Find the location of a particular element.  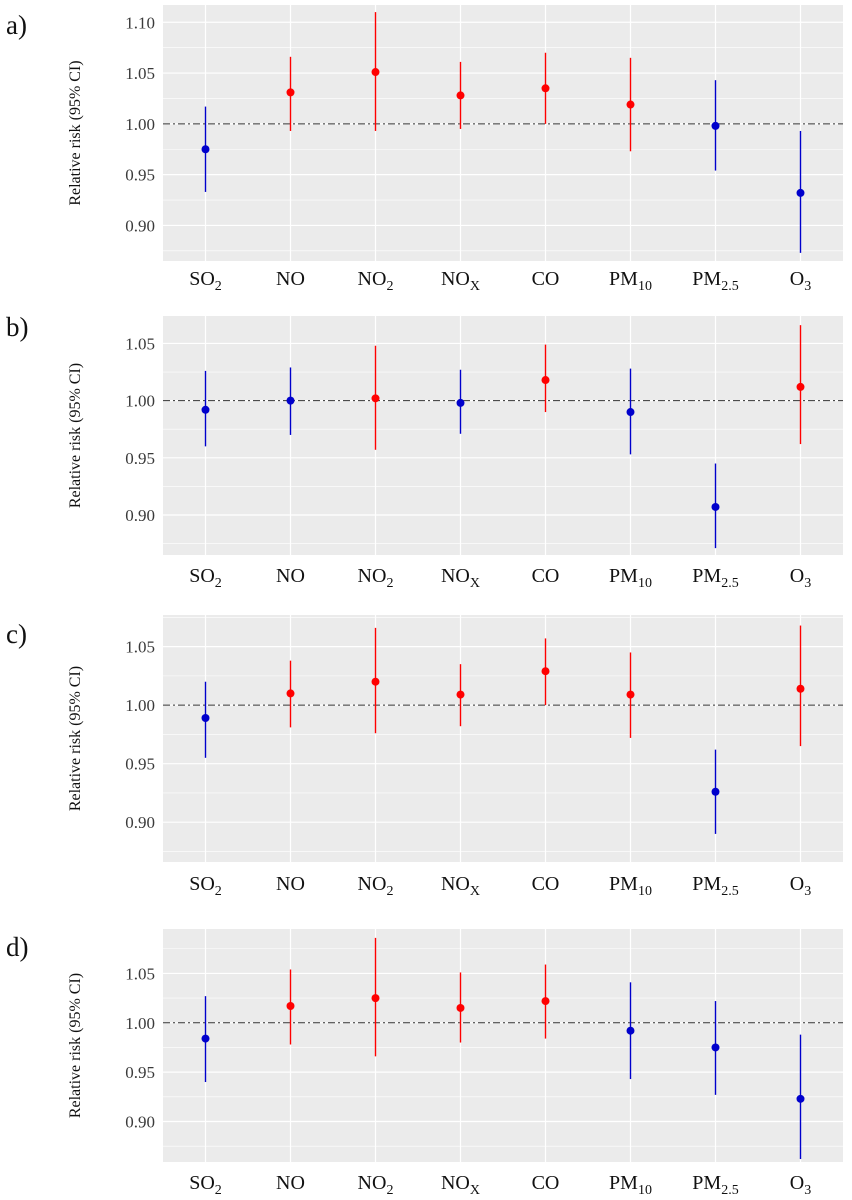

x-tick-label: SO2 is located at coordinates (205, 578).